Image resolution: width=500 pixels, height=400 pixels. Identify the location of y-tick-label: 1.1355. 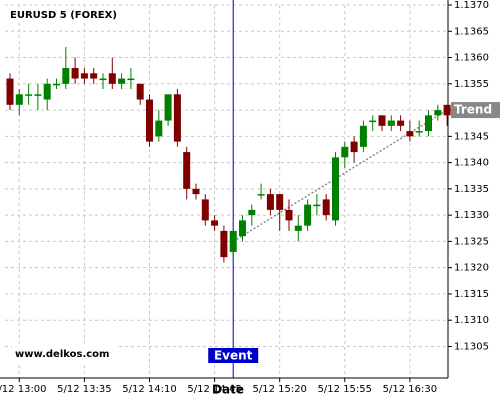
(471, 84).